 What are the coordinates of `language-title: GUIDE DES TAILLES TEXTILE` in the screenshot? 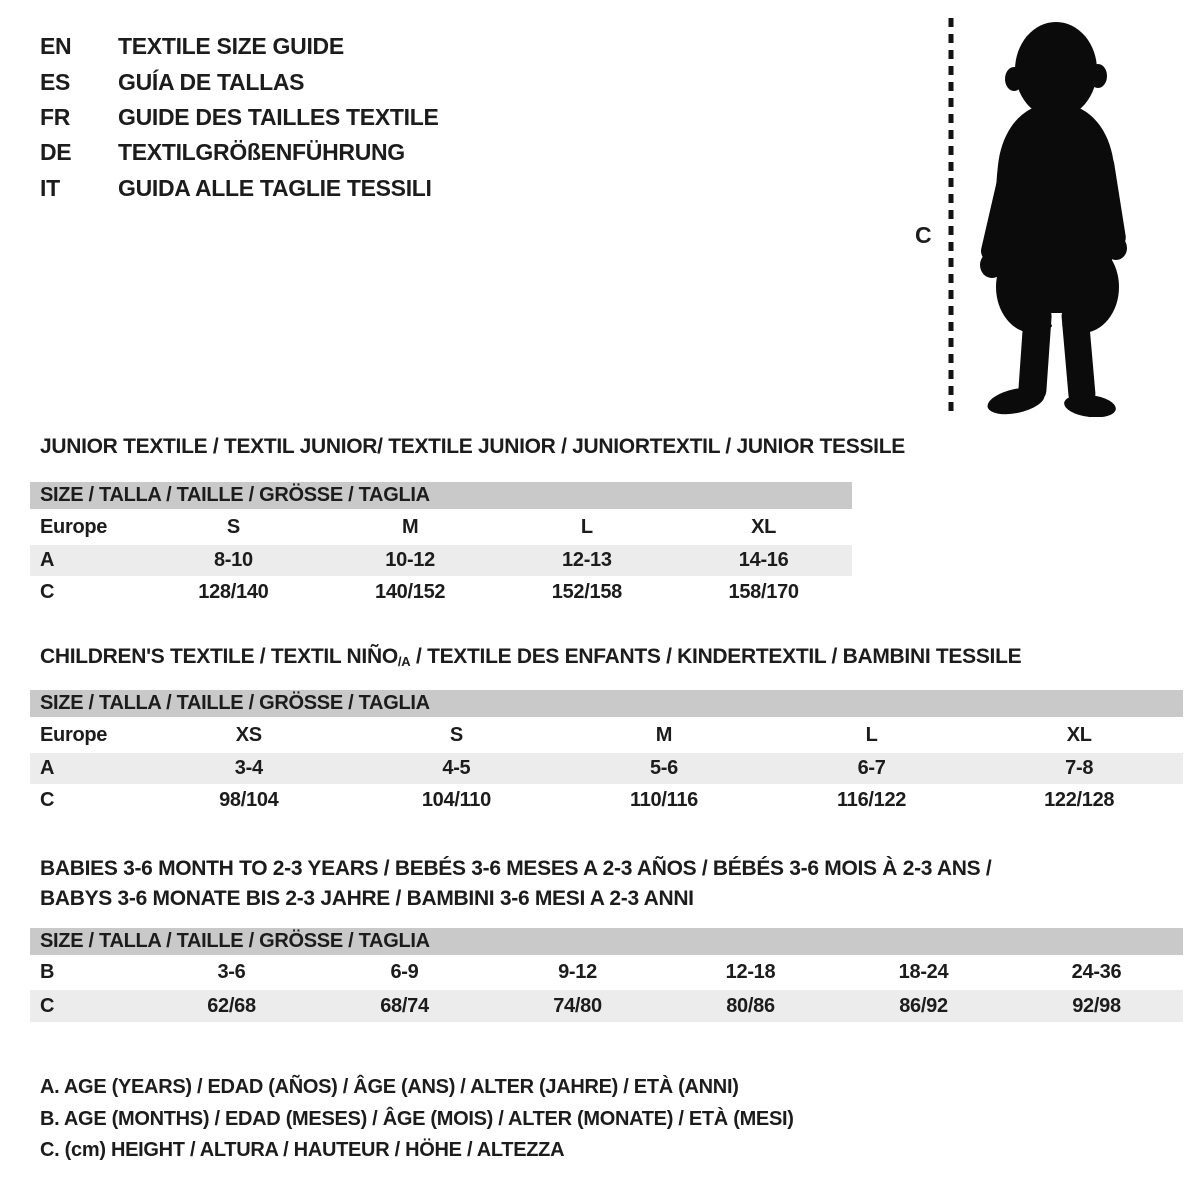 It's located at (278, 116).